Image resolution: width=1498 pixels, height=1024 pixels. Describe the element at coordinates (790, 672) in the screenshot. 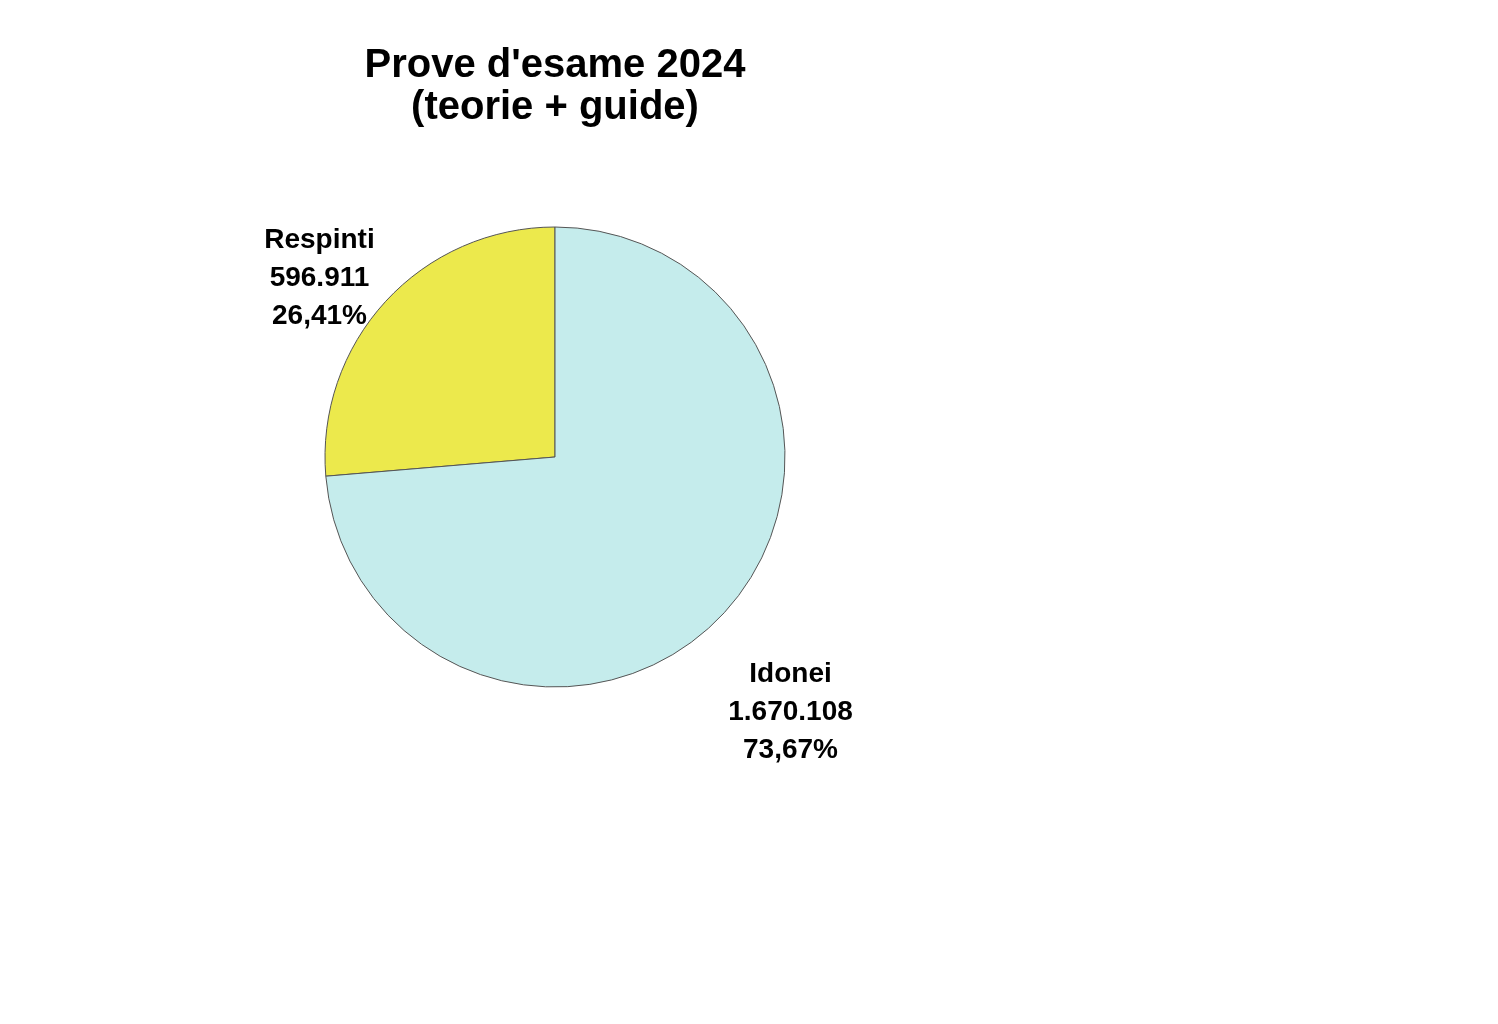

I see `slice-label: Idonei` at that location.